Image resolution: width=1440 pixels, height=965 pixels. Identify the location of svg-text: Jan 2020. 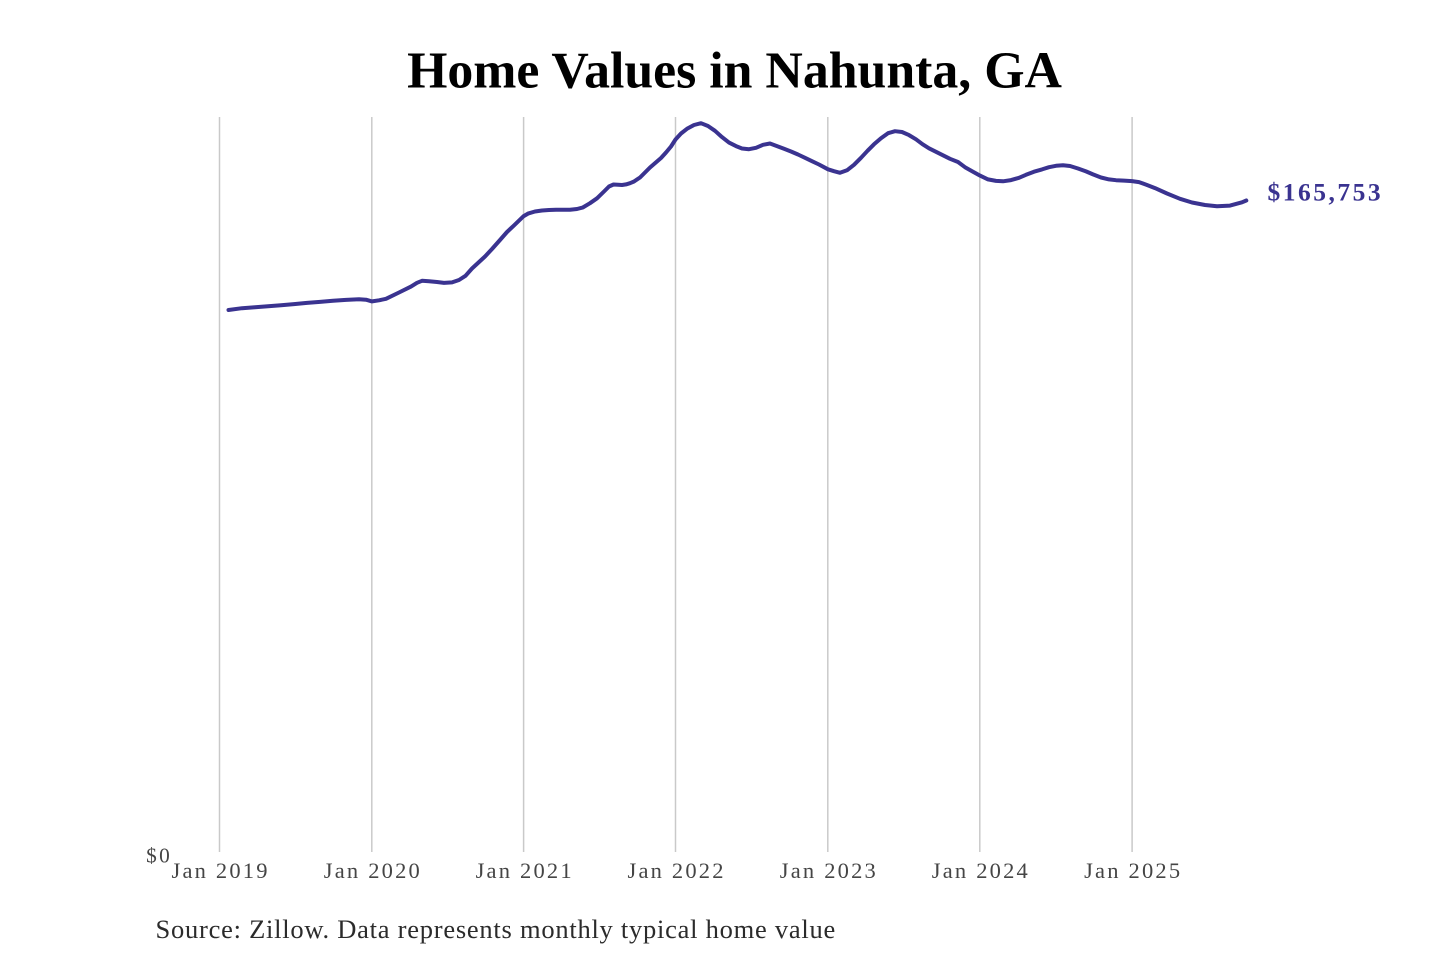
(373, 870).